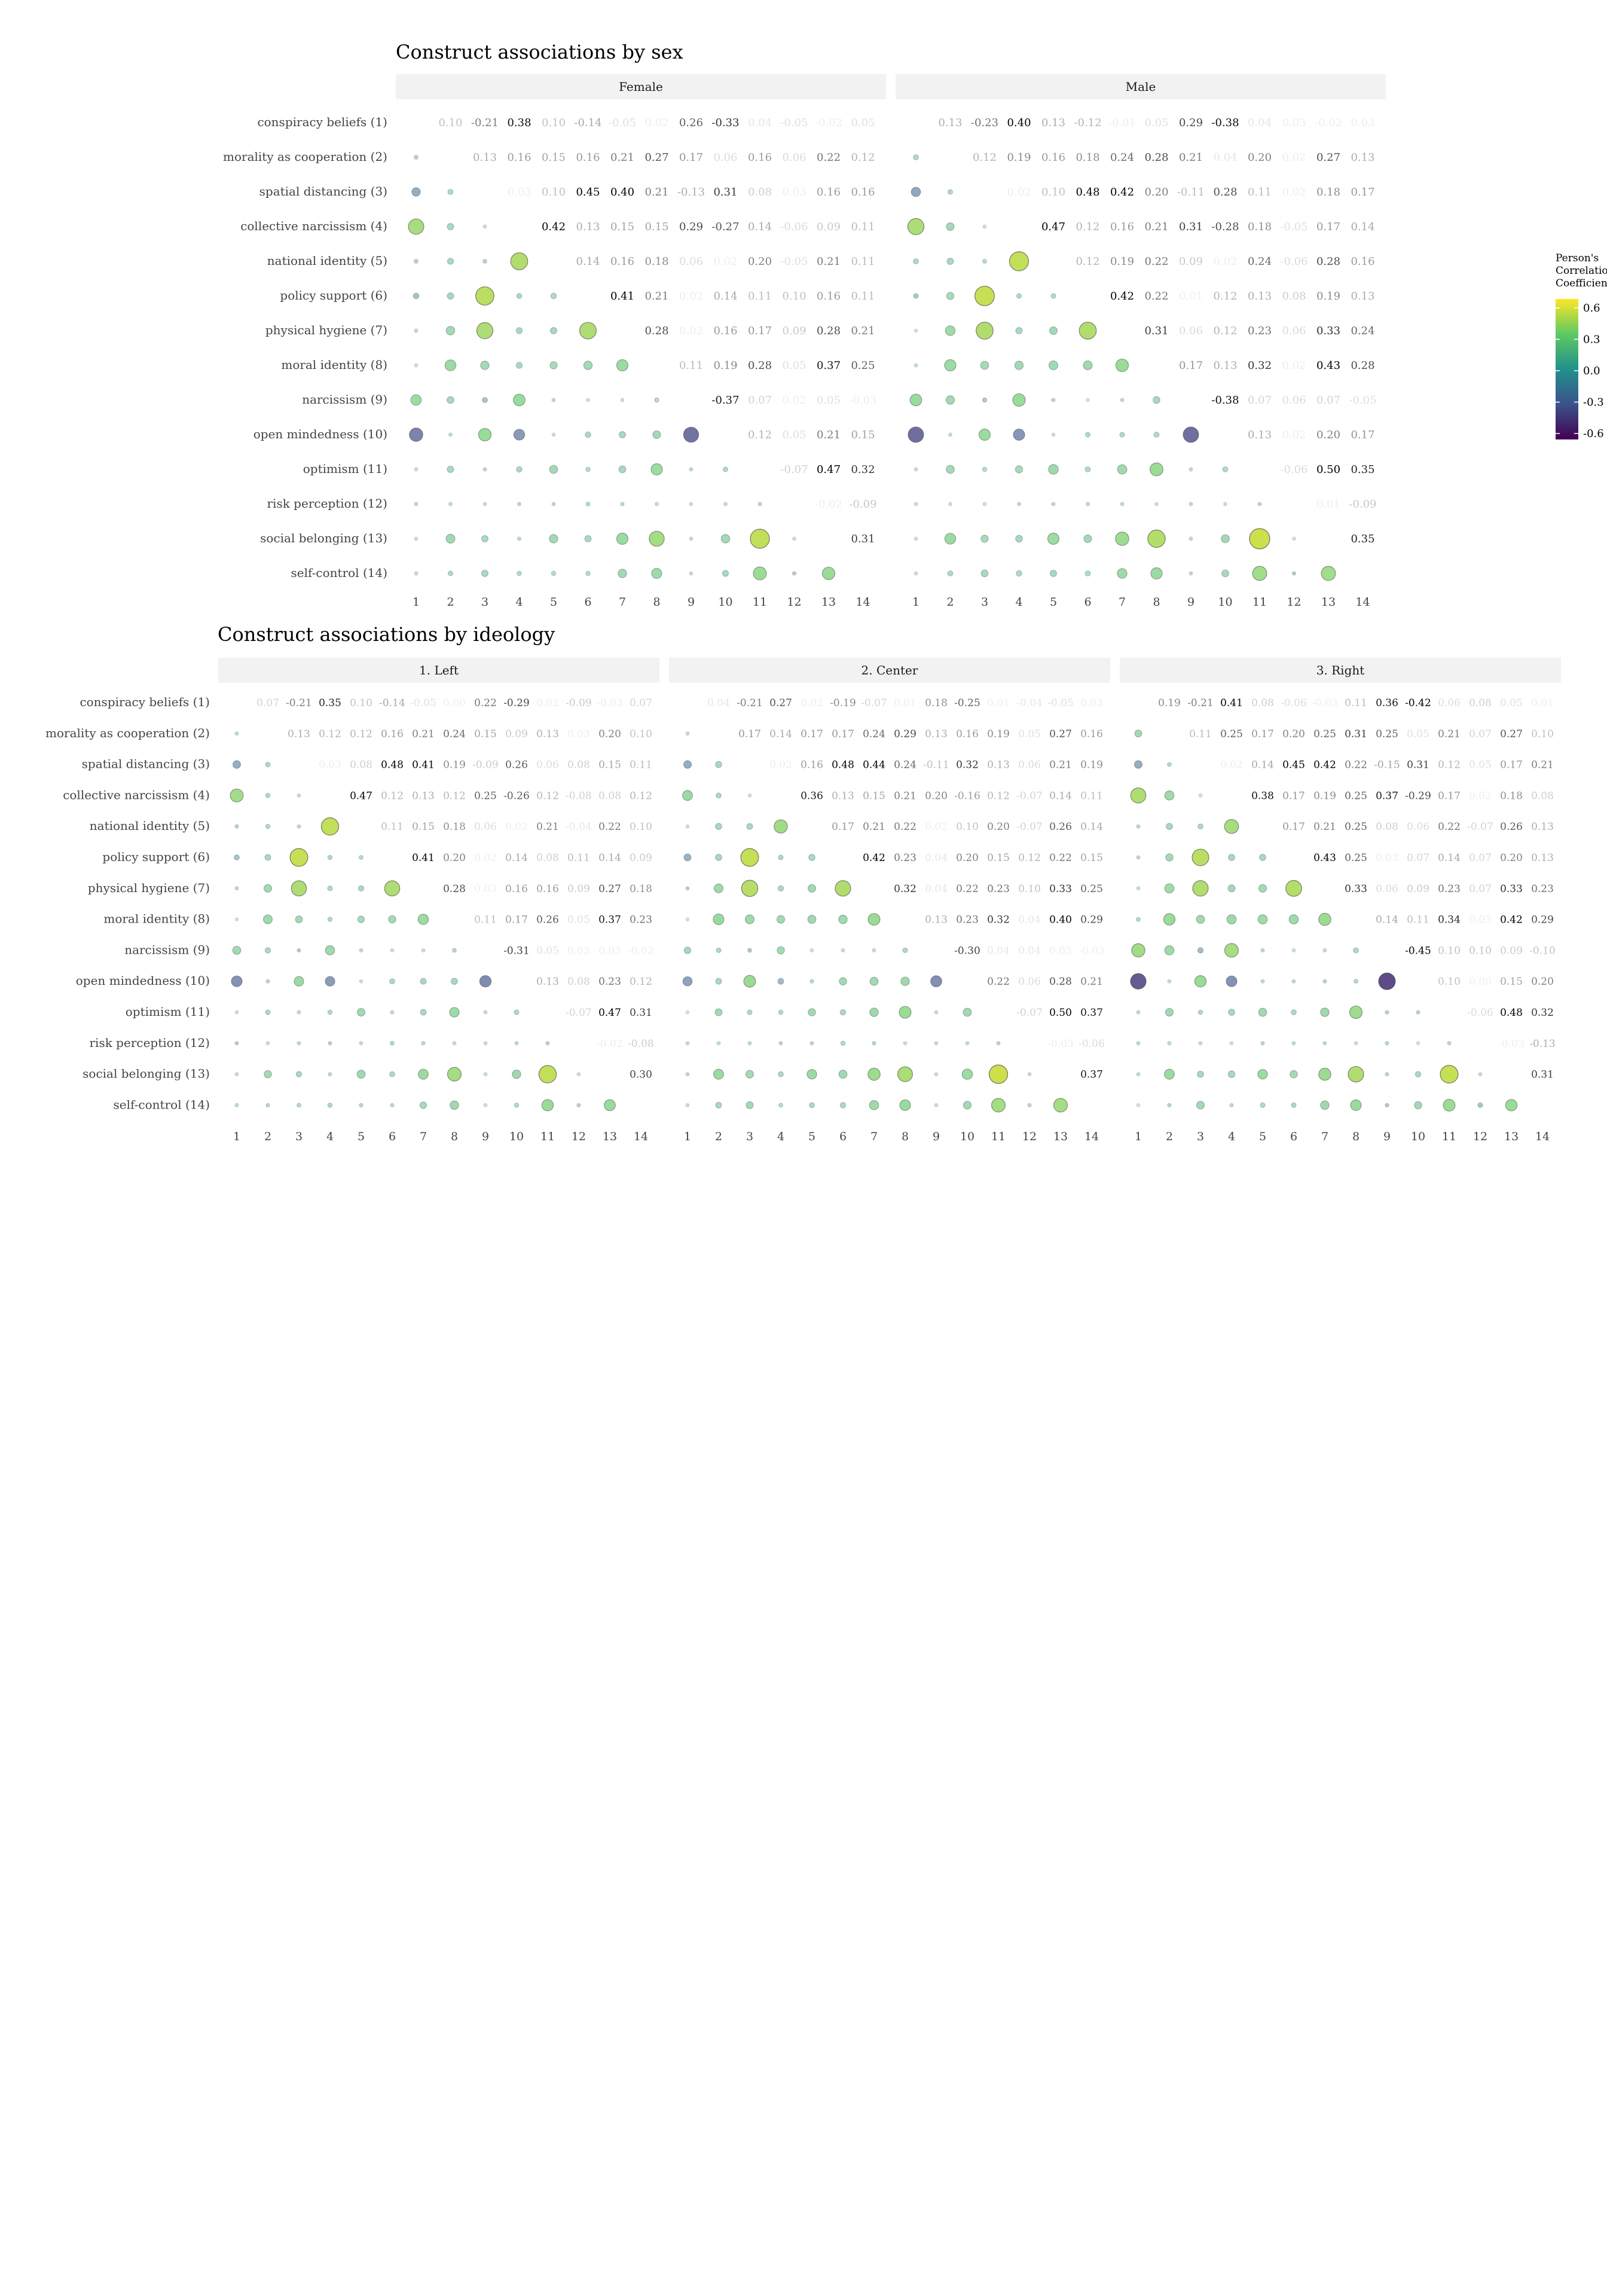 The height and width of the screenshot is (2296, 1607). What do you see at coordinates (829, 365) in the screenshot?
I see `correlation-value: 0.37` at bounding box center [829, 365].